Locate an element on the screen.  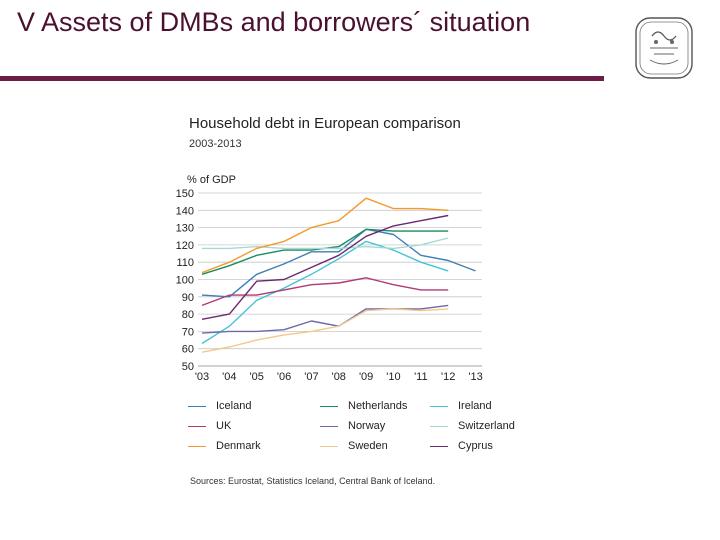
legend-item-switzerland: Switzerland is located at coordinates (475, 426).